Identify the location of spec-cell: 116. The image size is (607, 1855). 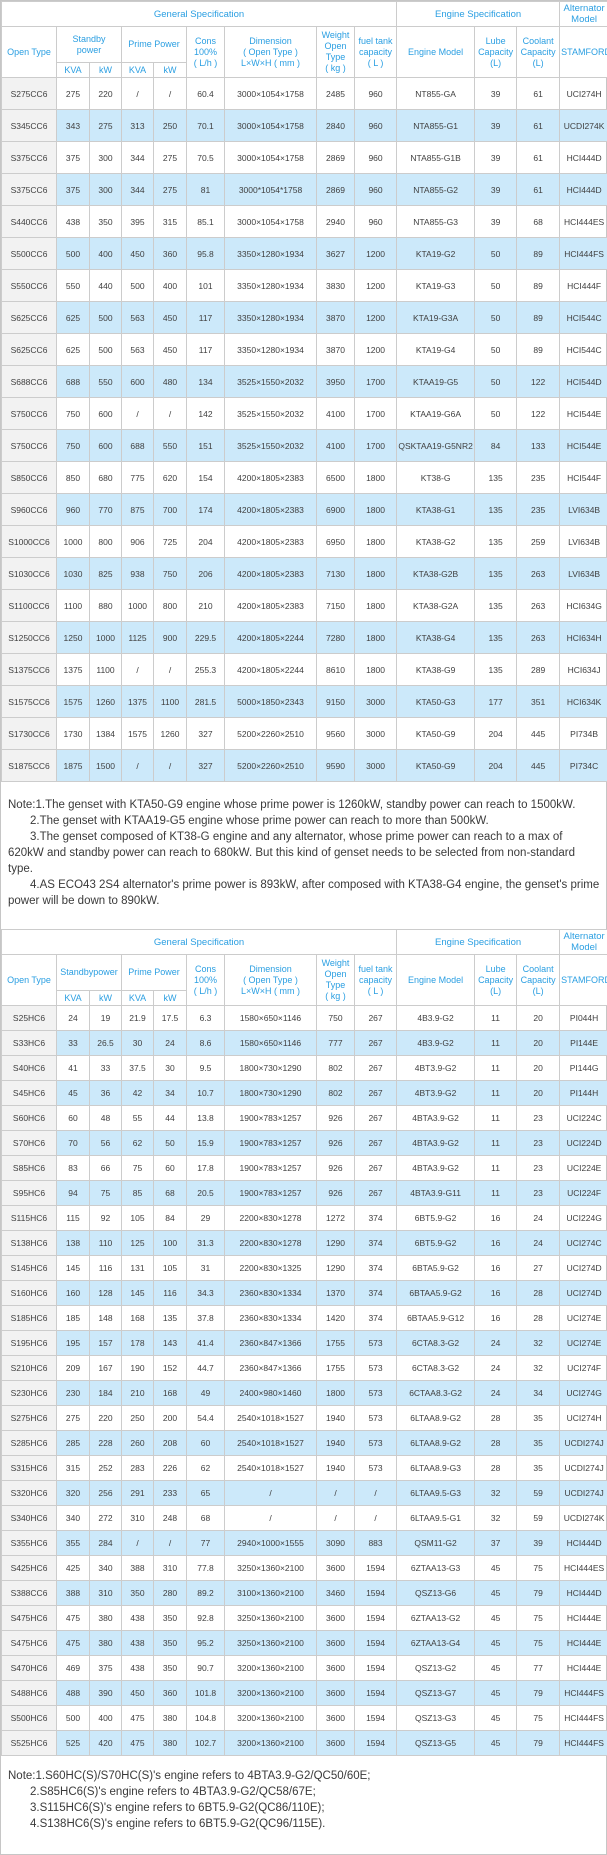
(170, 1293).